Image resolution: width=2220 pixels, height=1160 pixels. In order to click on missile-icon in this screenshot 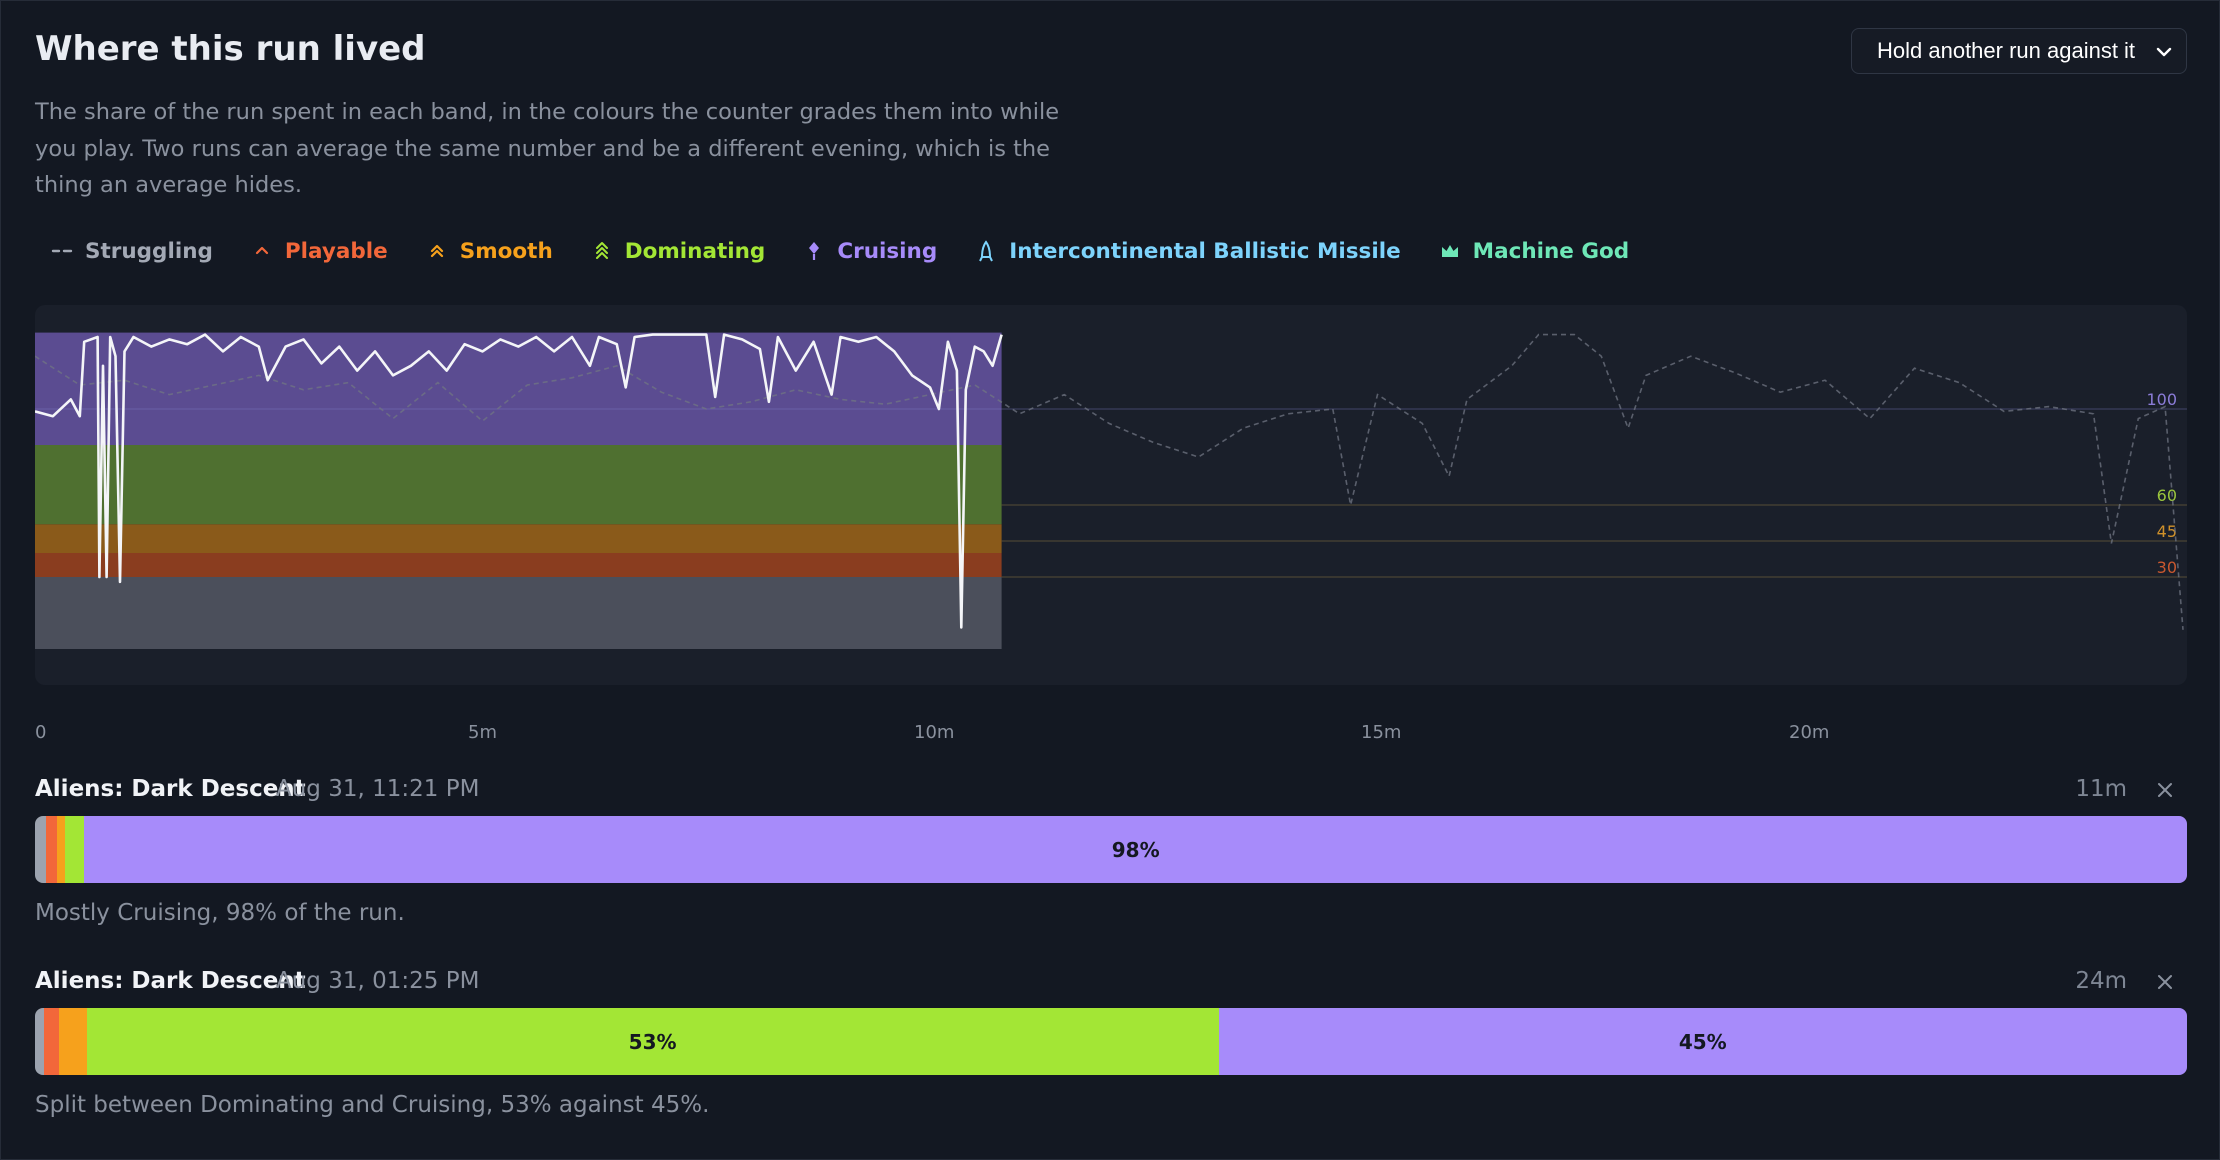, I will do `click(986, 251)`.